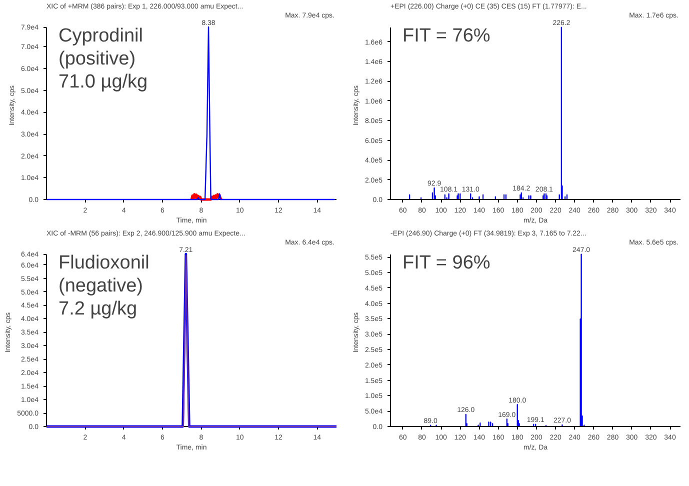  I want to click on annotation: Cyprodinil (positive) 71.0 µg/kg, so click(103, 59).